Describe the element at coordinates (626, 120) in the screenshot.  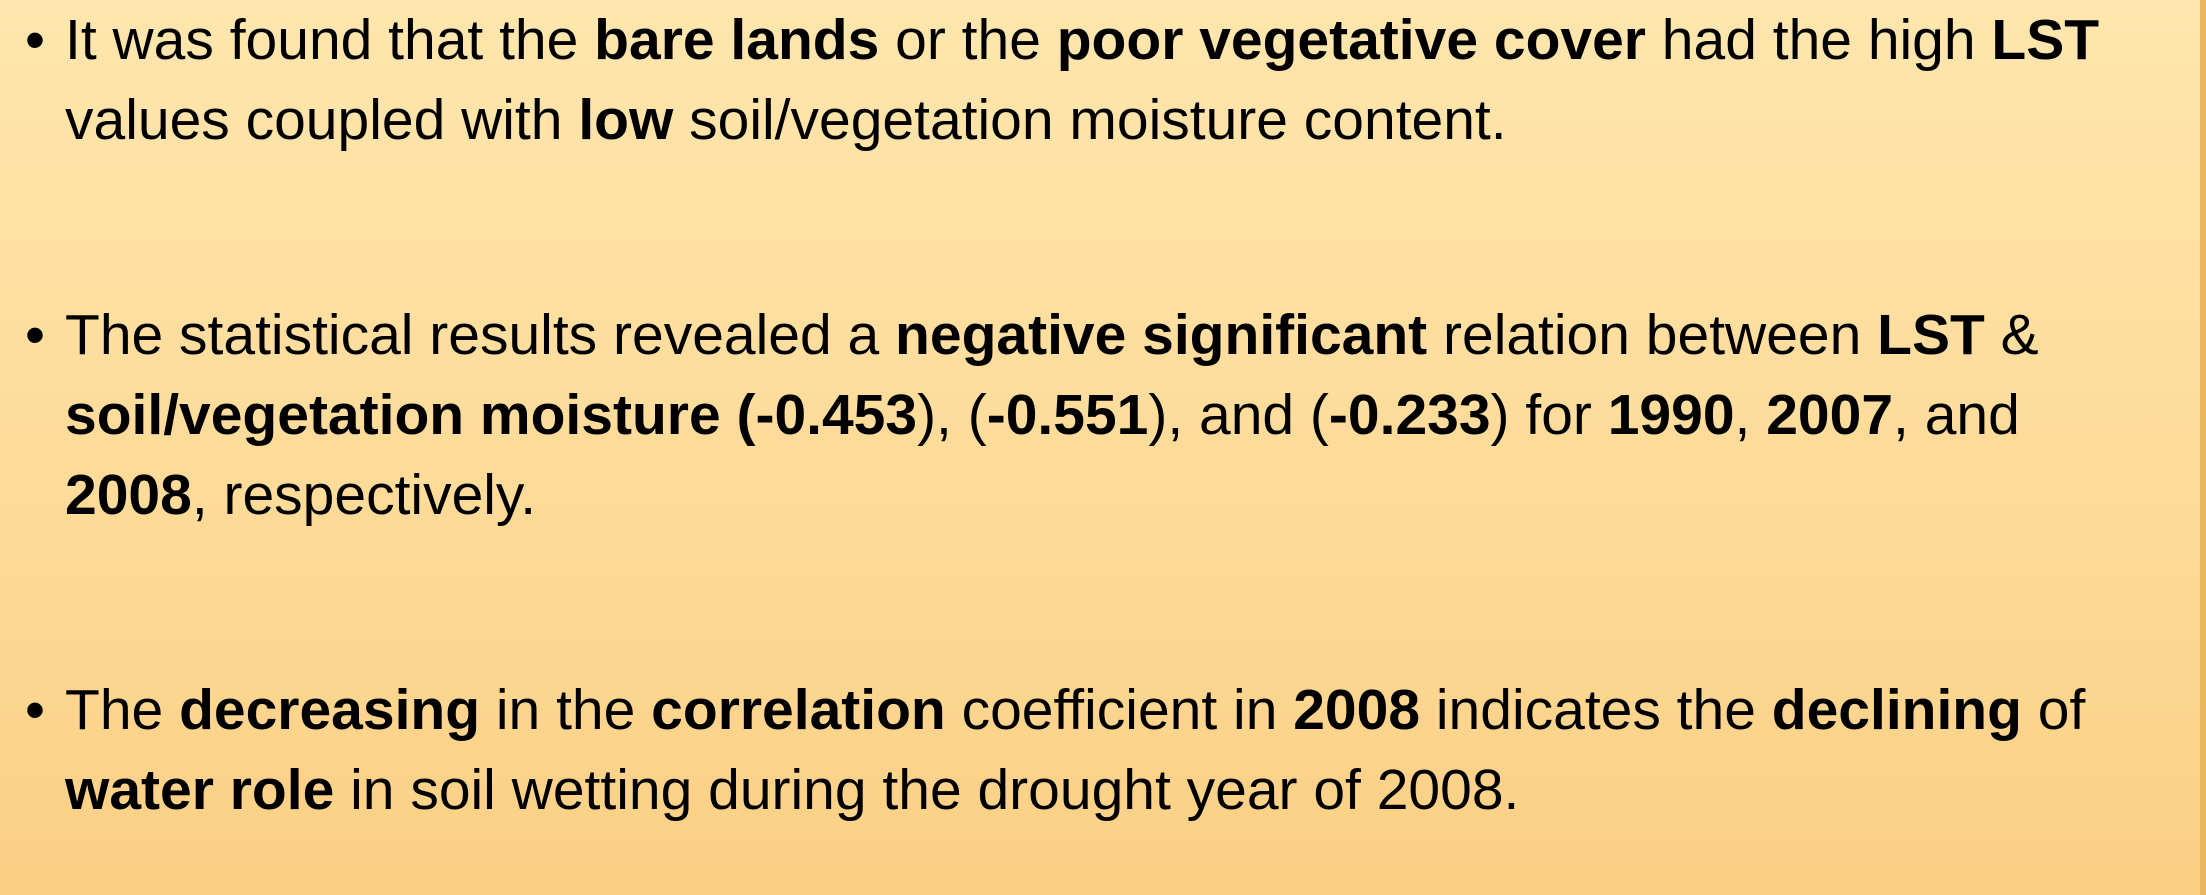
I see `bold-text: low` at that location.